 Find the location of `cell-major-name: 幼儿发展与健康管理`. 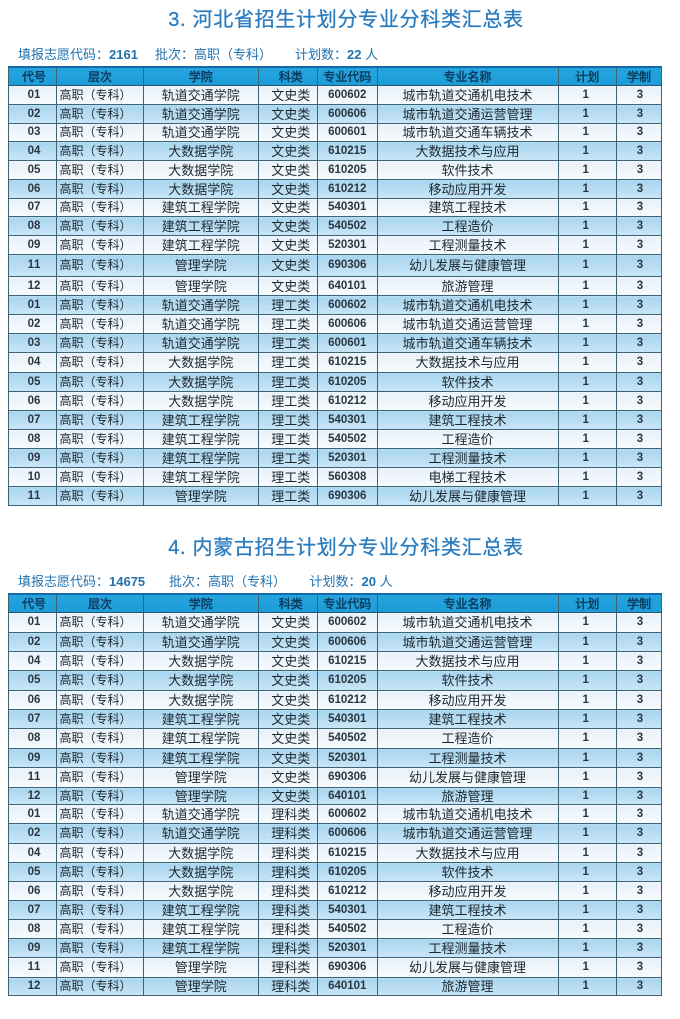

cell-major-name: 幼儿发展与健康管理 is located at coordinates (467, 496).